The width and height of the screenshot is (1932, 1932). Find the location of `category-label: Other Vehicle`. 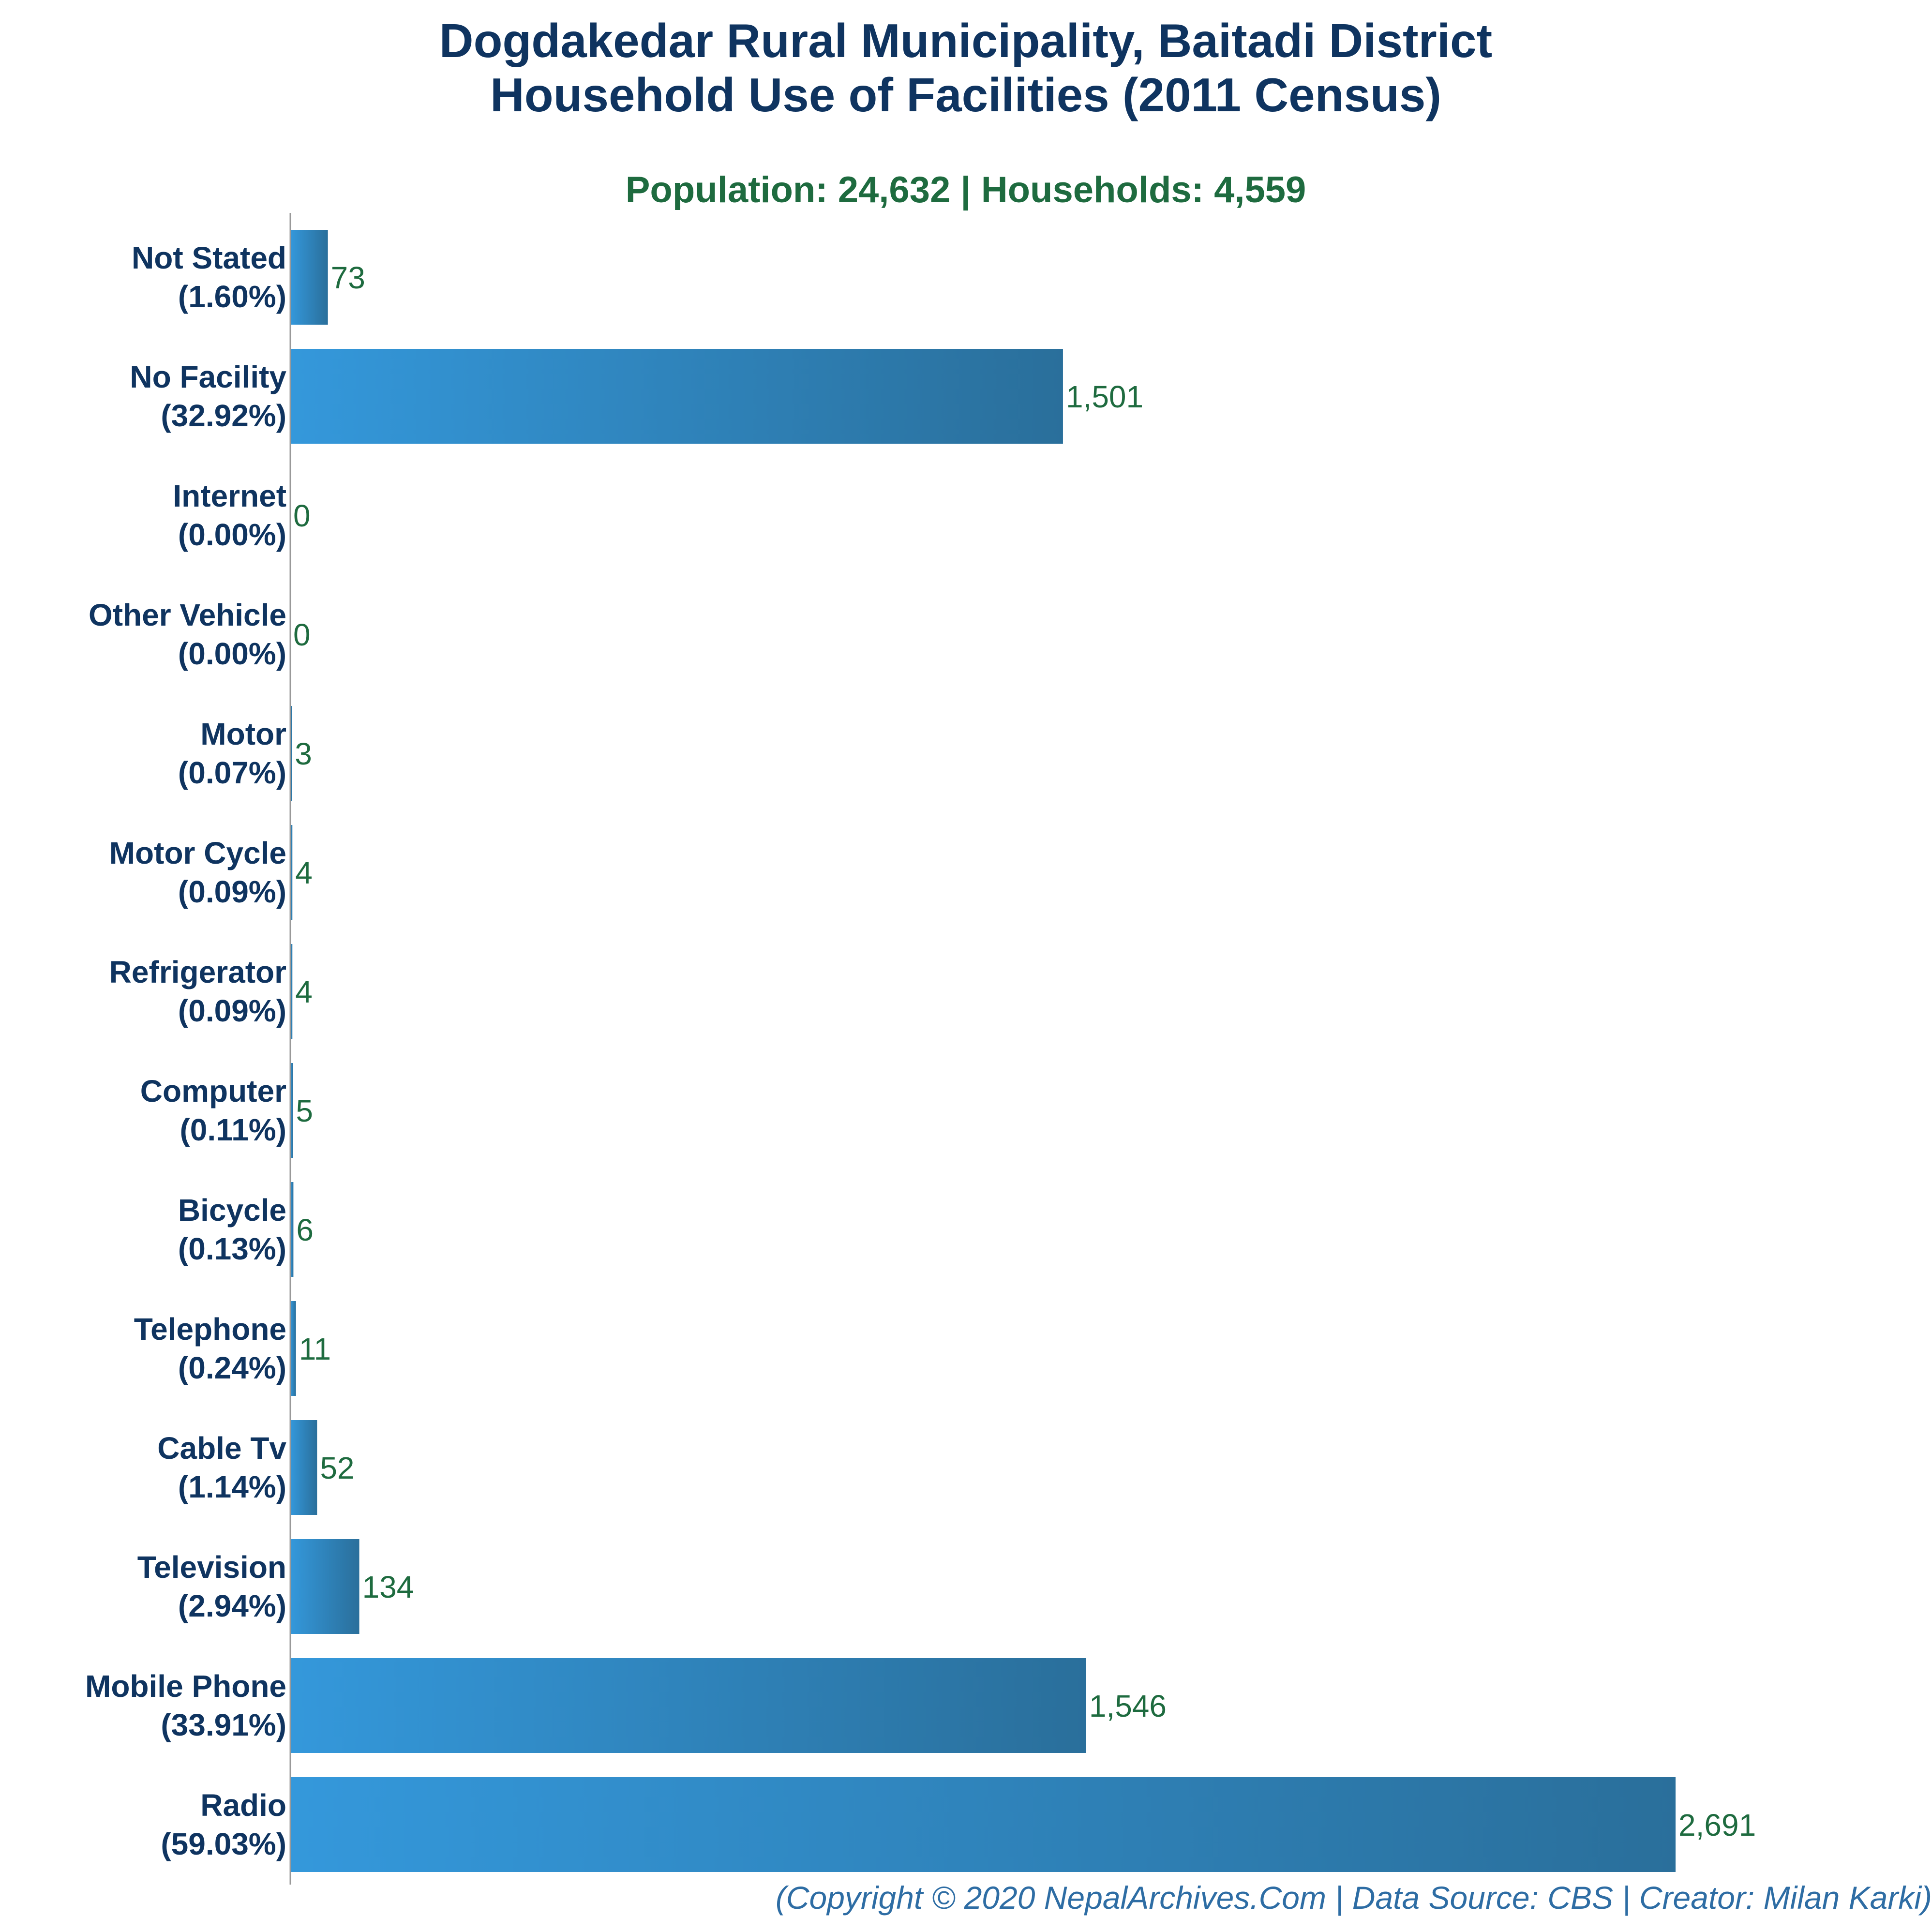

category-label: Other Vehicle is located at coordinates (187, 615).